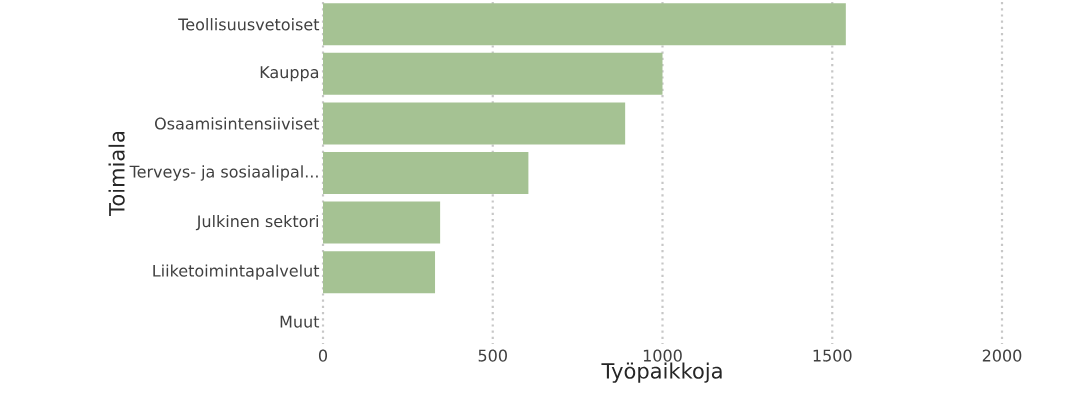 This screenshot has height=402, width=1066. I want to click on x-tick-label: 1500, so click(832, 355).